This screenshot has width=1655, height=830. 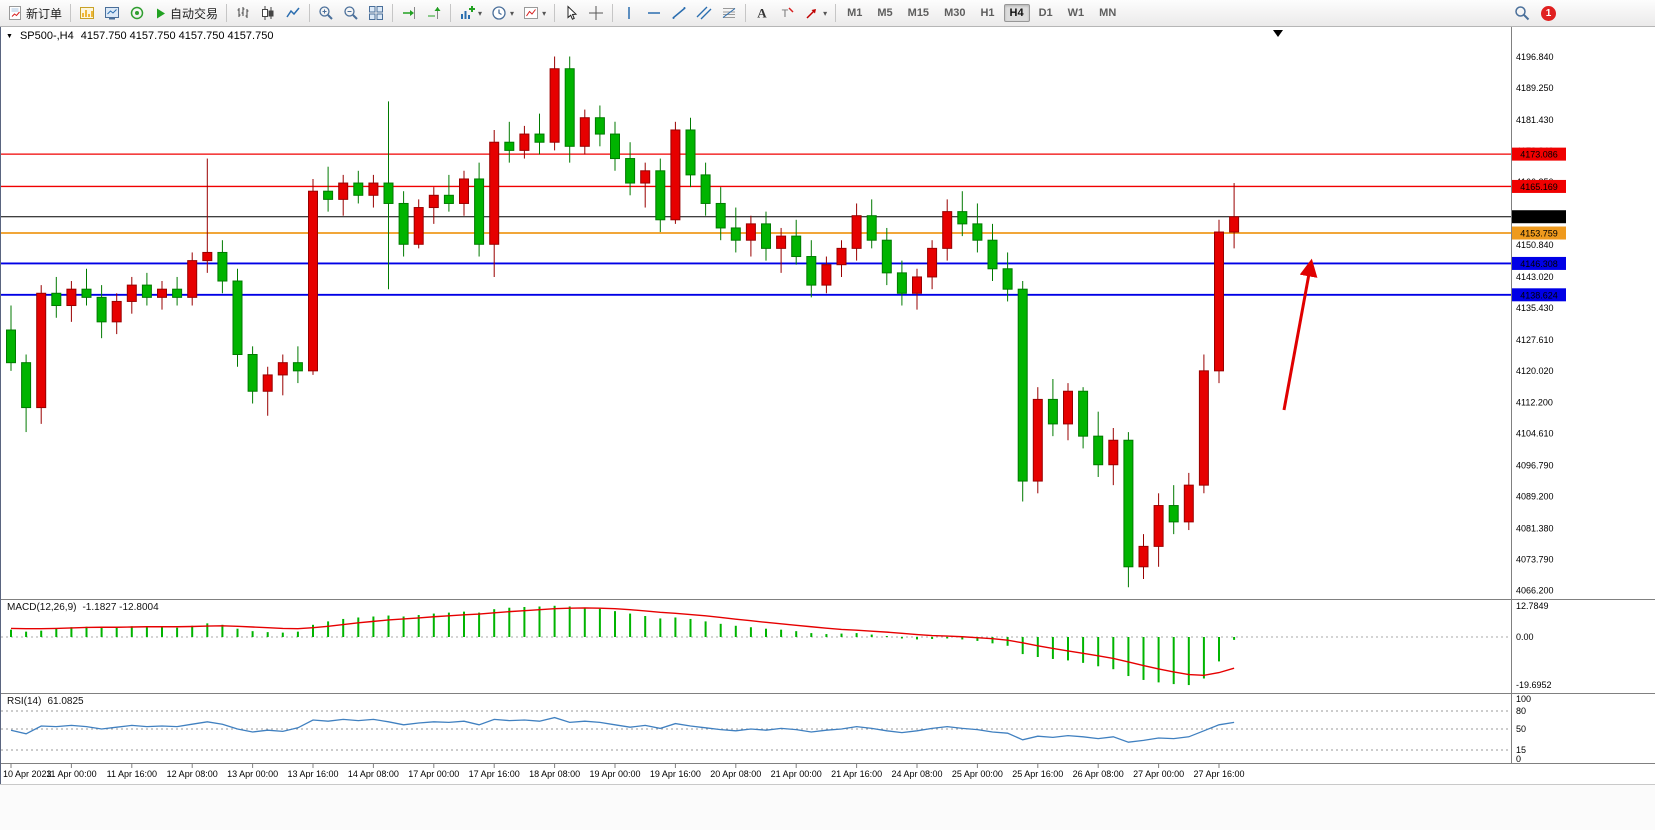 What do you see at coordinates (1158, 774) in the screenshot?
I see `svg-text: 27 Apr 00:00` at bounding box center [1158, 774].